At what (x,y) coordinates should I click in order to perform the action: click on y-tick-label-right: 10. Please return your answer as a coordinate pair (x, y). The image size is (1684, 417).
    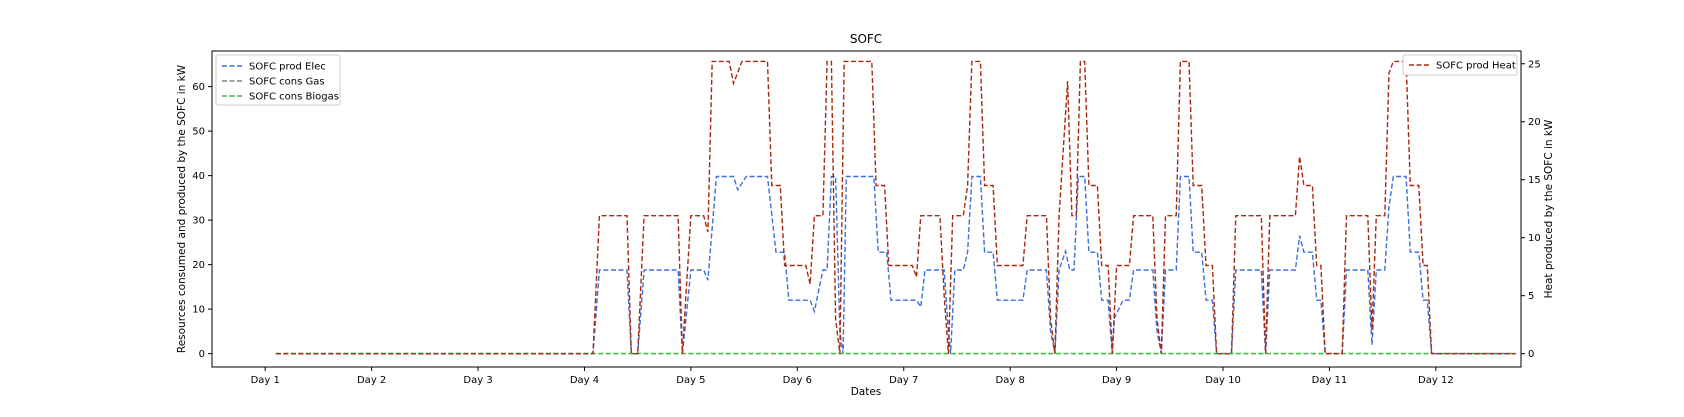
    Looking at the image, I should click on (1534, 238).